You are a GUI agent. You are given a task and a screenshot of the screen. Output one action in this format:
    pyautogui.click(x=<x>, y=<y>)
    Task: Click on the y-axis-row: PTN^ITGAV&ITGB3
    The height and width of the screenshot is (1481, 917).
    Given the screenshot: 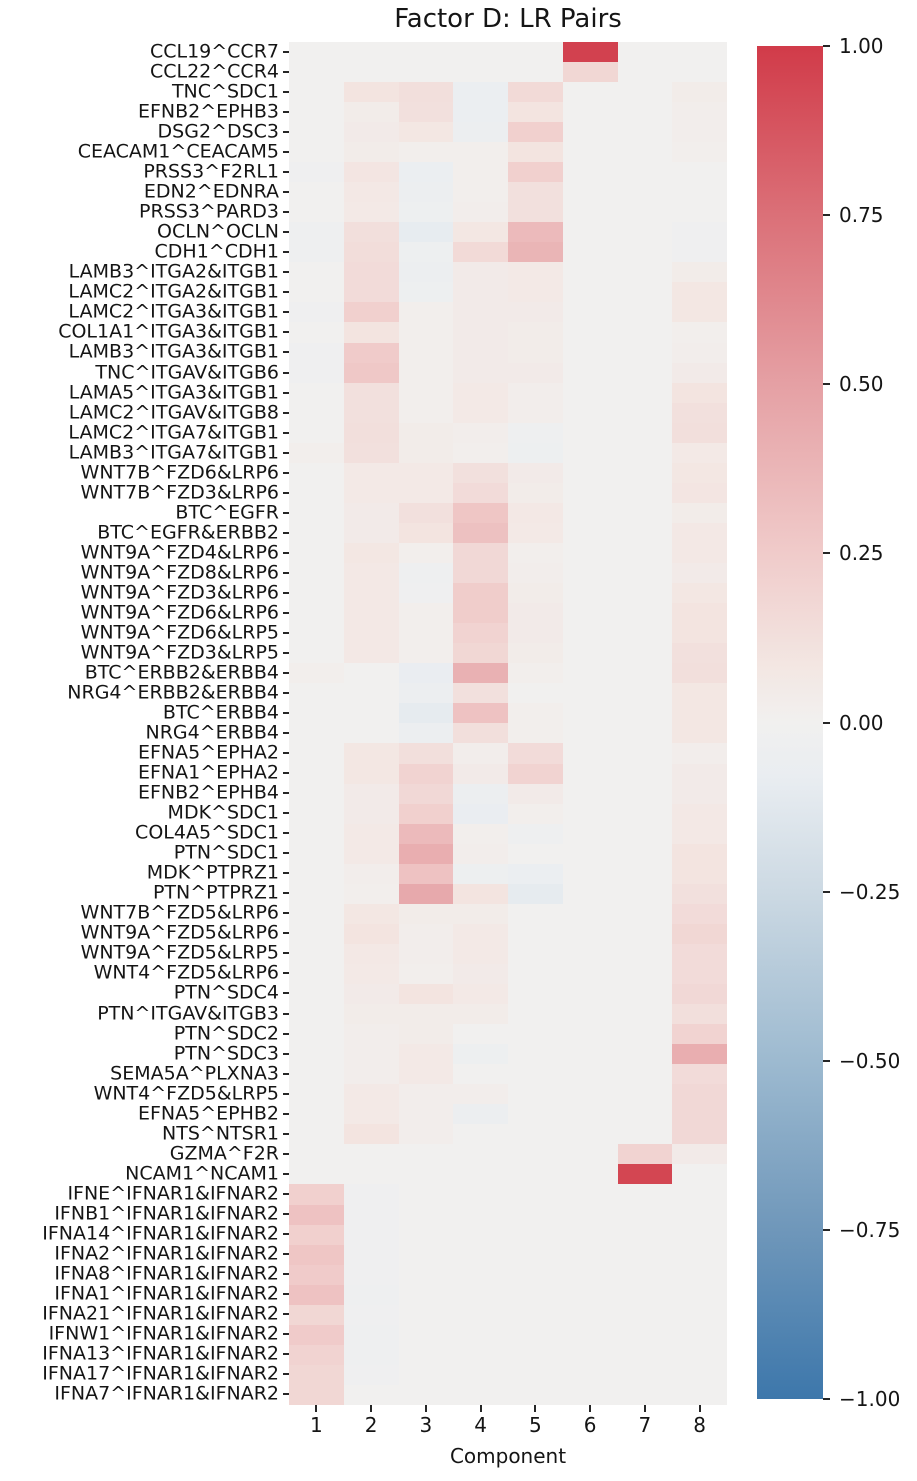 What is the action you would take?
    pyautogui.click(x=144, y=1014)
    